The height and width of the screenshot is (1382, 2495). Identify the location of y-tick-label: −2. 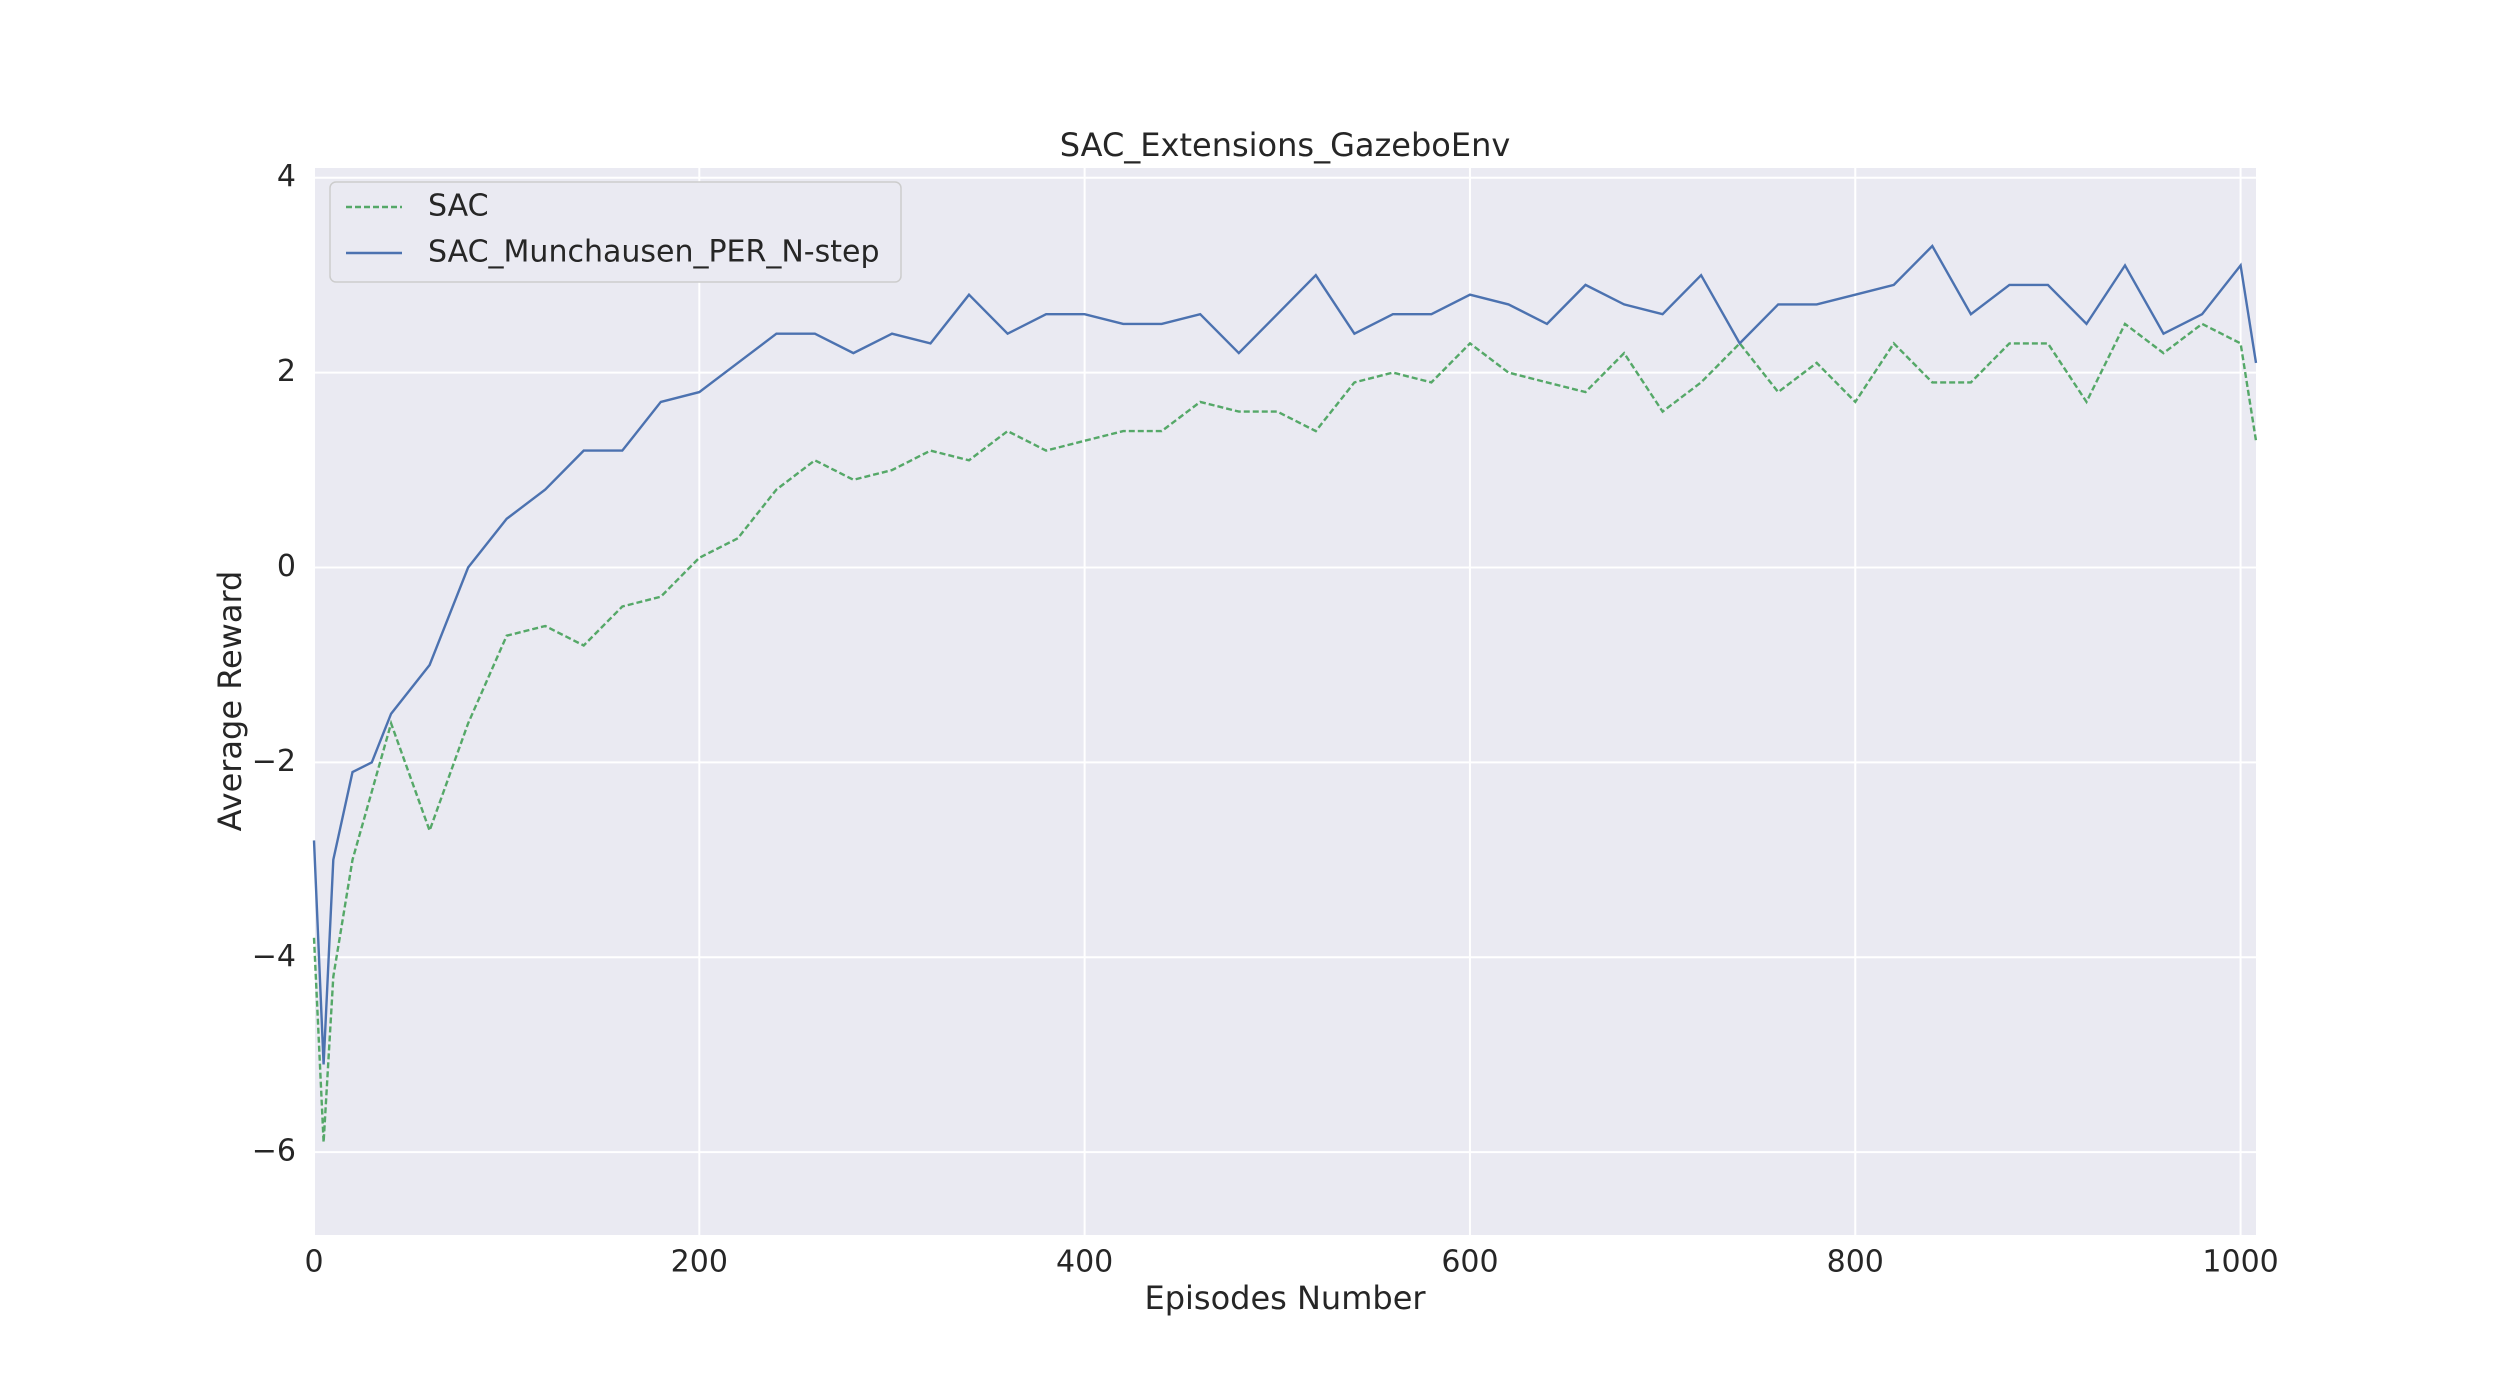
(274, 761).